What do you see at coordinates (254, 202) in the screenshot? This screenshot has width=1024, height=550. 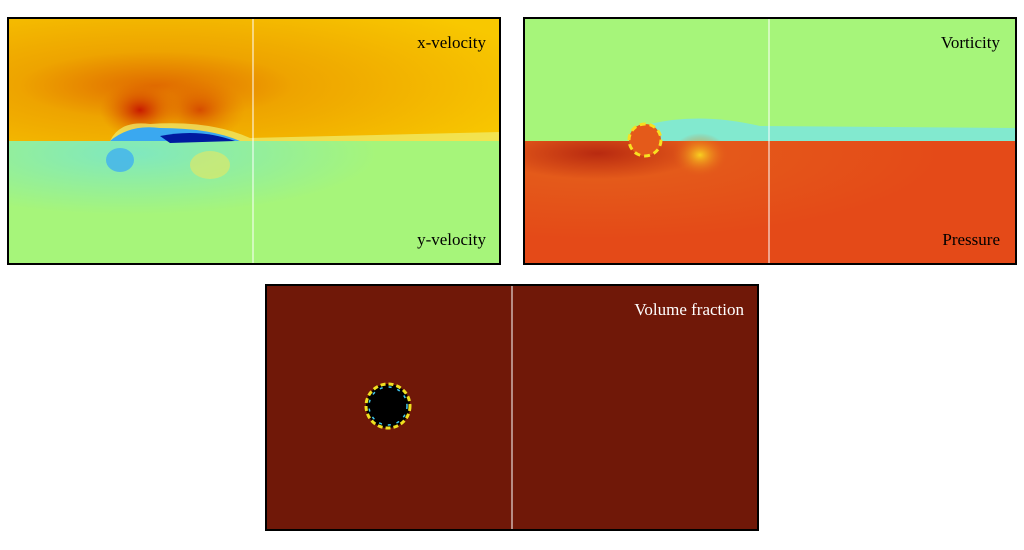 I see `y-velocity-field` at bounding box center [254, 202].